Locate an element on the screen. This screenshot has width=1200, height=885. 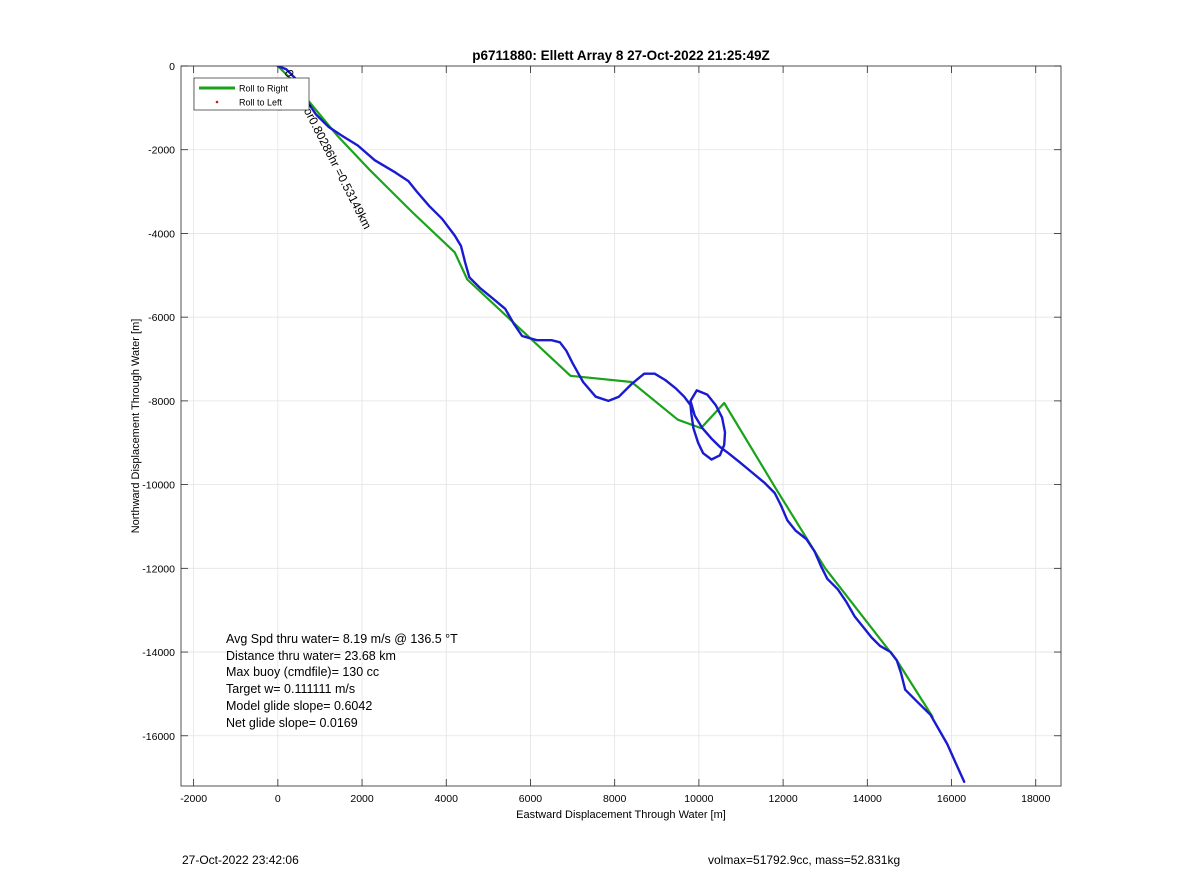
stat-distance: Distance thru water= 23.68 km is located at coordinates (311, 655).